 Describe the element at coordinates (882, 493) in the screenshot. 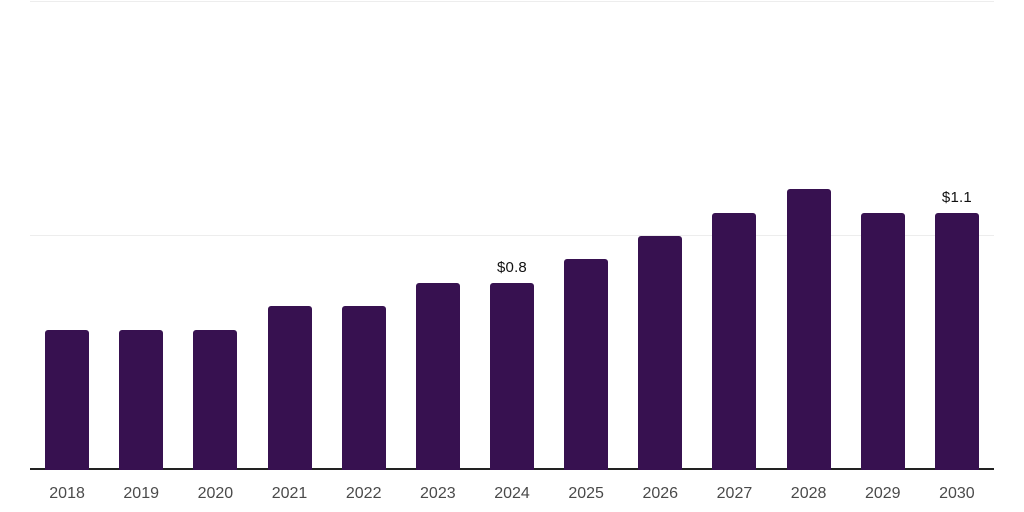

I see `x-tick-label-2029: 2029` at that location.